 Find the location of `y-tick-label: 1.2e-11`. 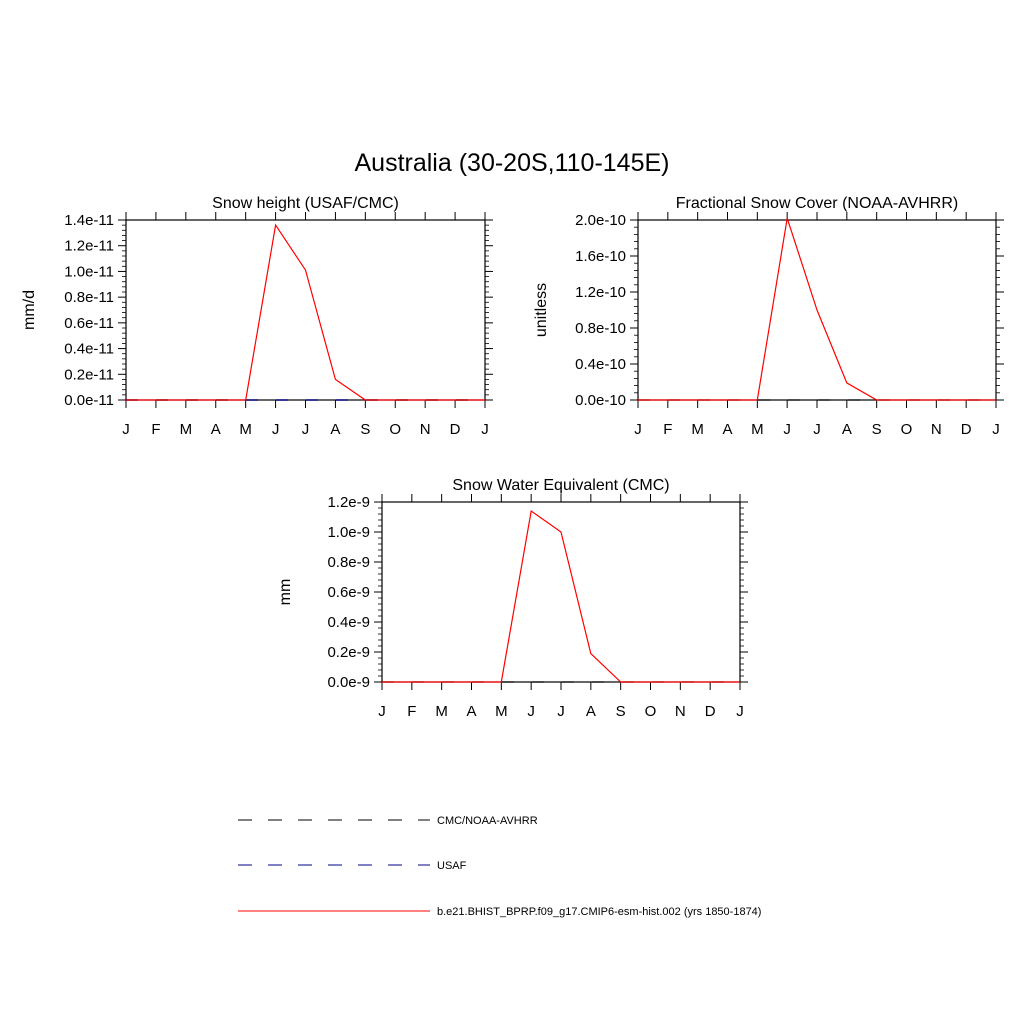

y-tick-label: 1.2e-11 is located at coordinates (89, 246).